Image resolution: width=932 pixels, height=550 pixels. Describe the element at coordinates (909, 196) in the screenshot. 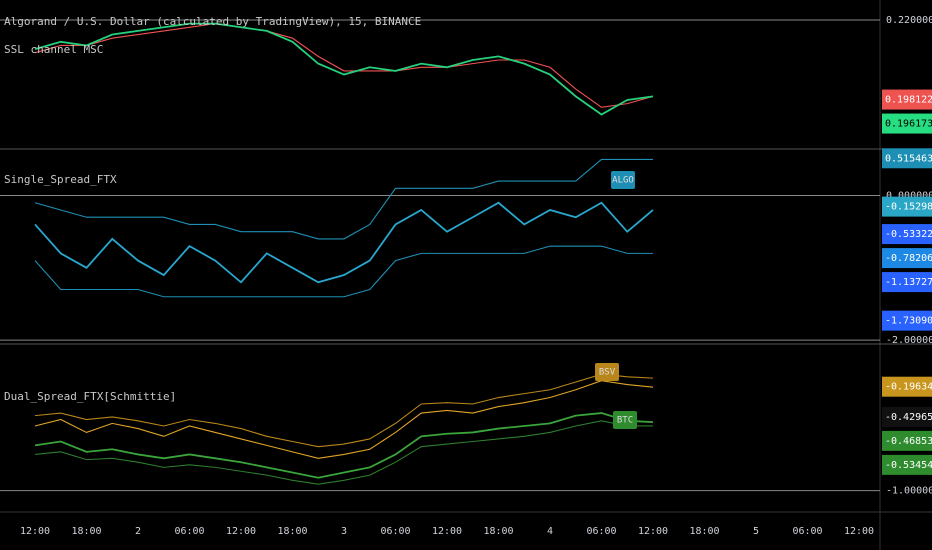

I see `price-tick-label: 0.00000000` at that location.